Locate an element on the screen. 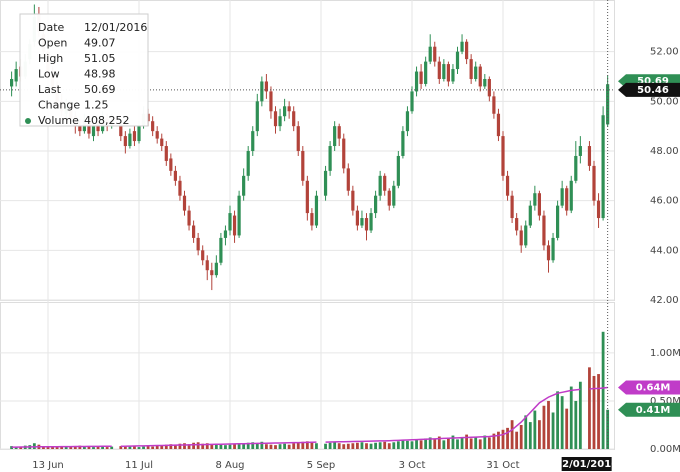 The width and height of the screenshot is (680, 472). x-crosshair-box is located at coordinates (586, 464).